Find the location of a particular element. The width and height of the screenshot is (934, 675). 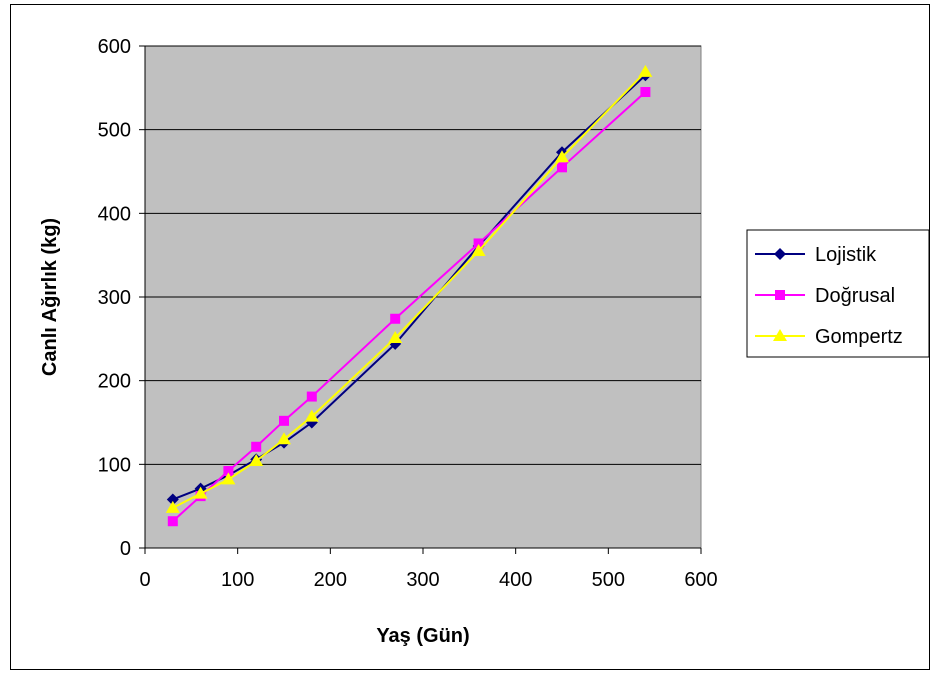

y-tick-label: 200 is located at coordinates (114, 382).